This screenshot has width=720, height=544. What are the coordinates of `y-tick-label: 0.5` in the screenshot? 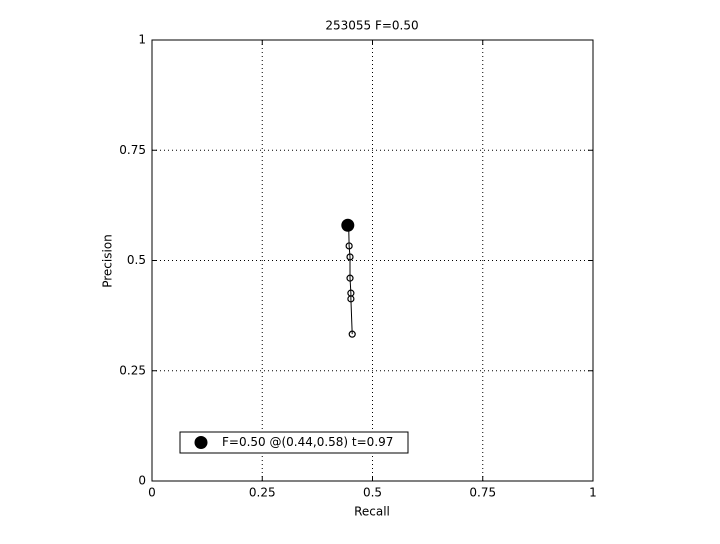 It's located at (136, 260).